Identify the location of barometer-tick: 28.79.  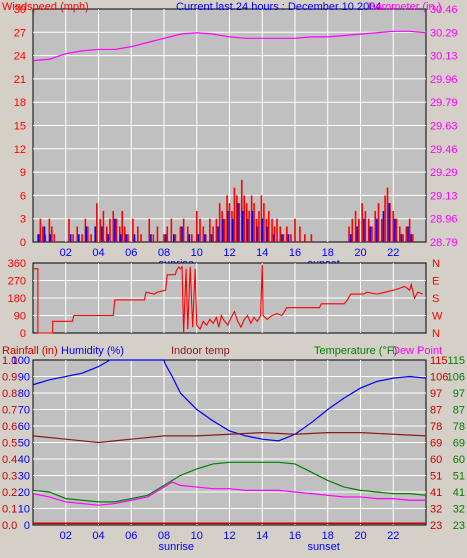
(444, 243).